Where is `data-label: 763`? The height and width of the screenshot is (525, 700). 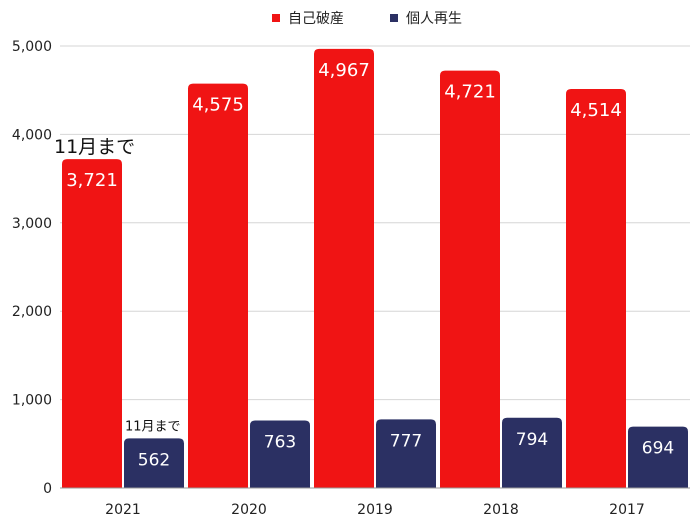 data-label: 763 is located at coordinates (280, 443).